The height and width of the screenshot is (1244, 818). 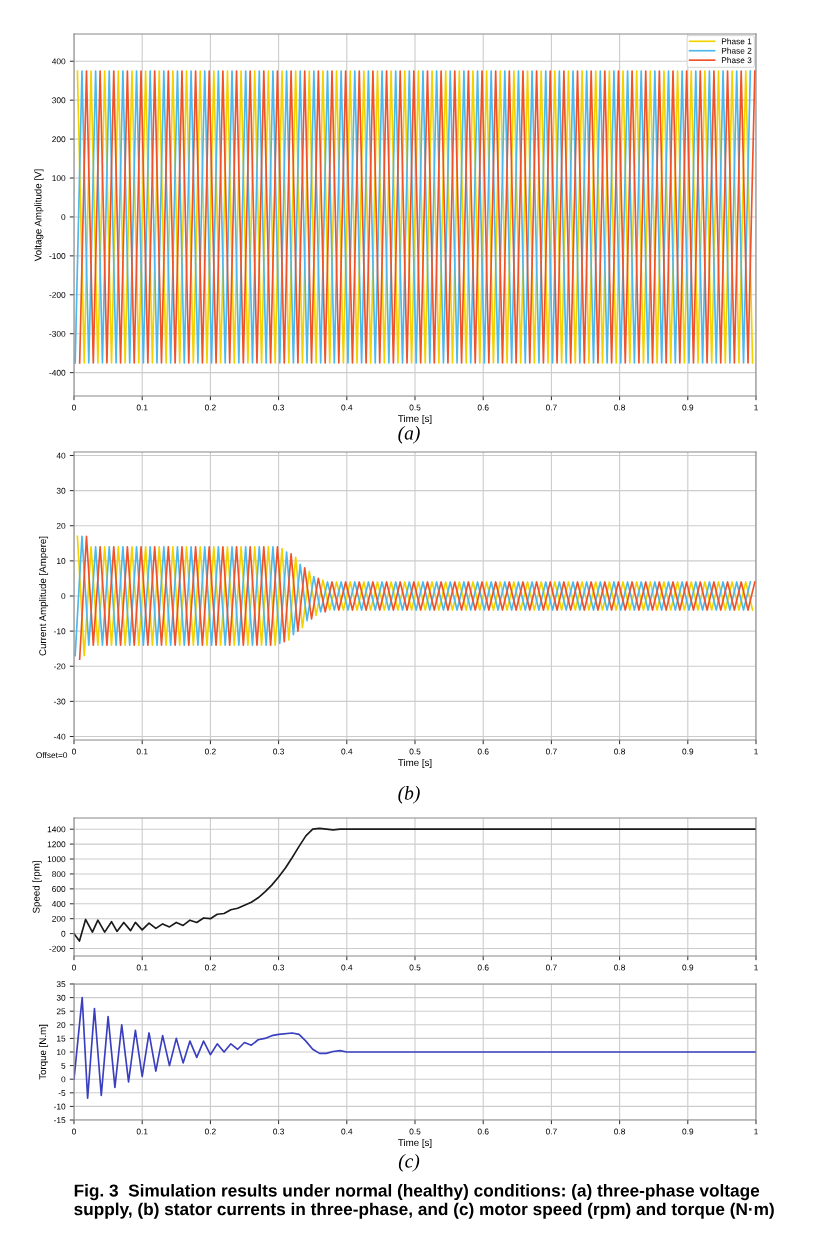 I want to click on caption: Fig. 3 Simulation results under normal (healthy) conditions: (a) three-phase voltage supply, (b) stator currents in three-phase, and (c) motor speed (rpm) and torque (N·m), so click(x=424, y=1201).